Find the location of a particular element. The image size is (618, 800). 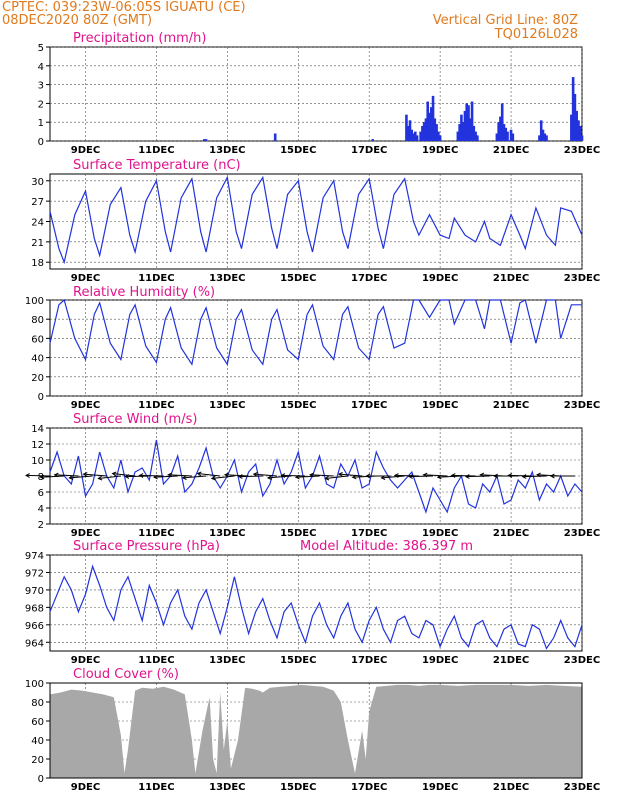

wind-xtick-label: 9DEC is located at coordinates (85, 533).